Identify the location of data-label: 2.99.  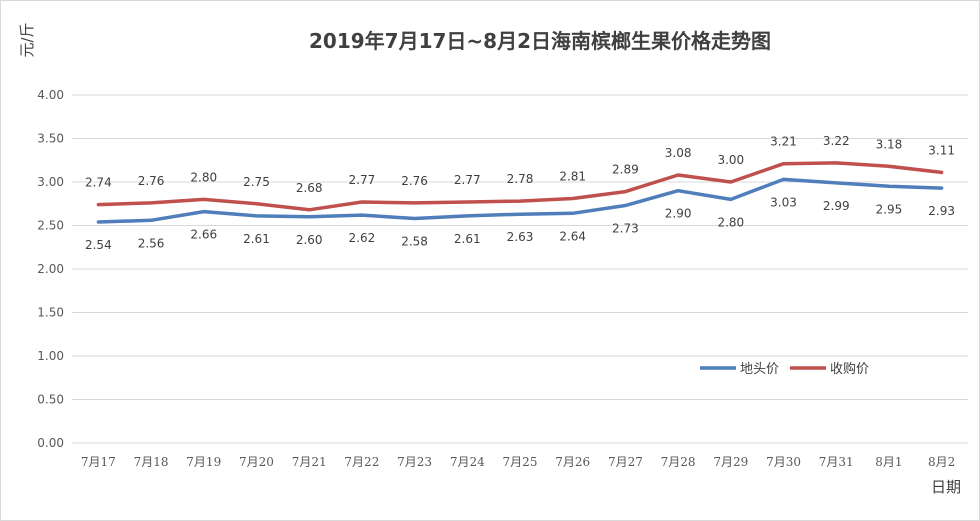
(836, 206).